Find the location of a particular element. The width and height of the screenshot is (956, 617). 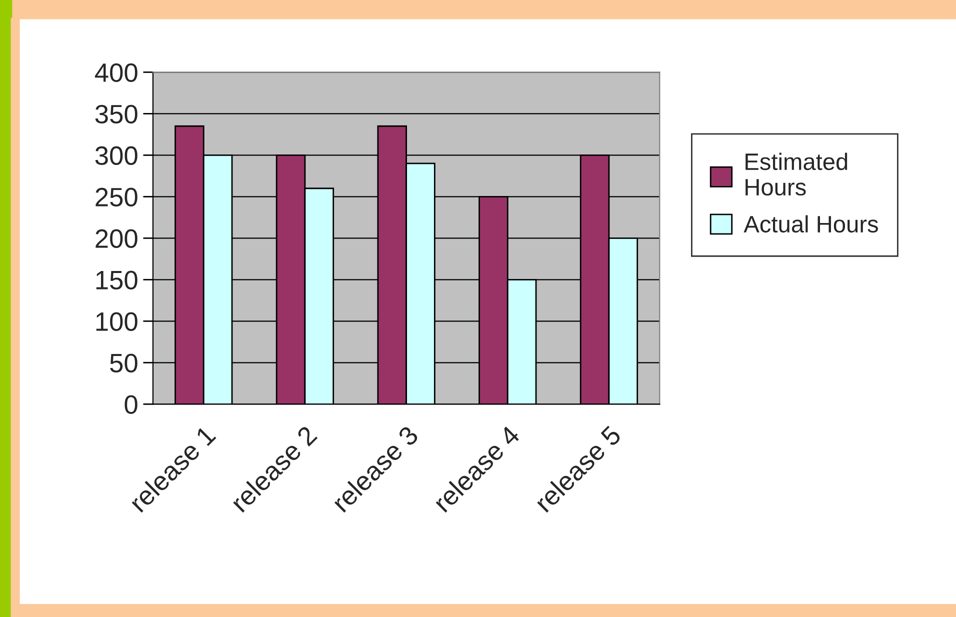

y-tick-label: 0 is located at coordinates (131, 404).